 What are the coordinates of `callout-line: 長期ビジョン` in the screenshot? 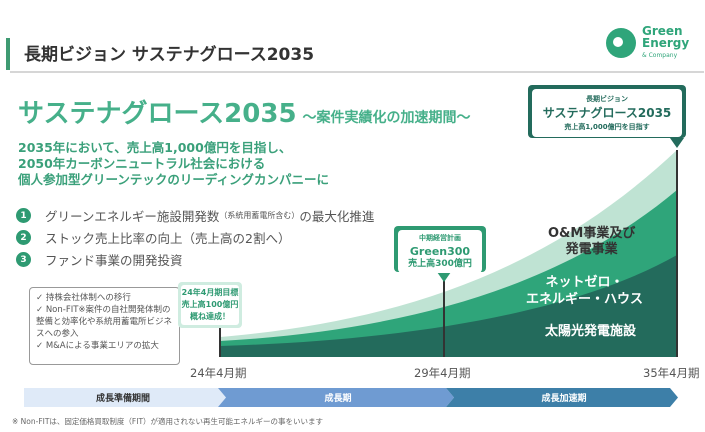 It's located at (607, 99).